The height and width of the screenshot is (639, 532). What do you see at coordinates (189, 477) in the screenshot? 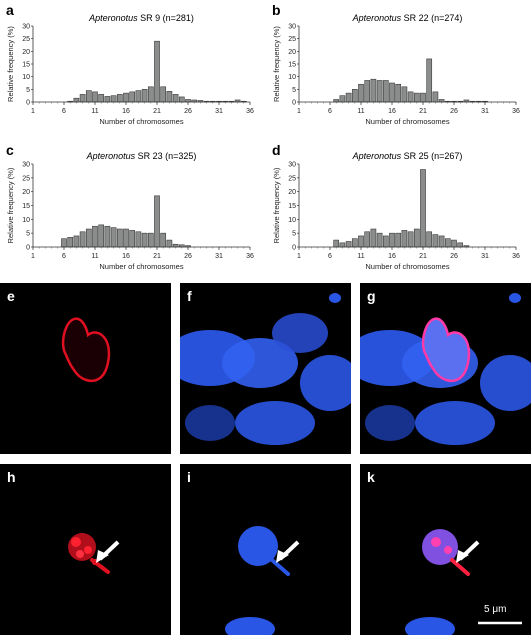
I see `panel-letter-i: i` at bounding box center [189, 477].